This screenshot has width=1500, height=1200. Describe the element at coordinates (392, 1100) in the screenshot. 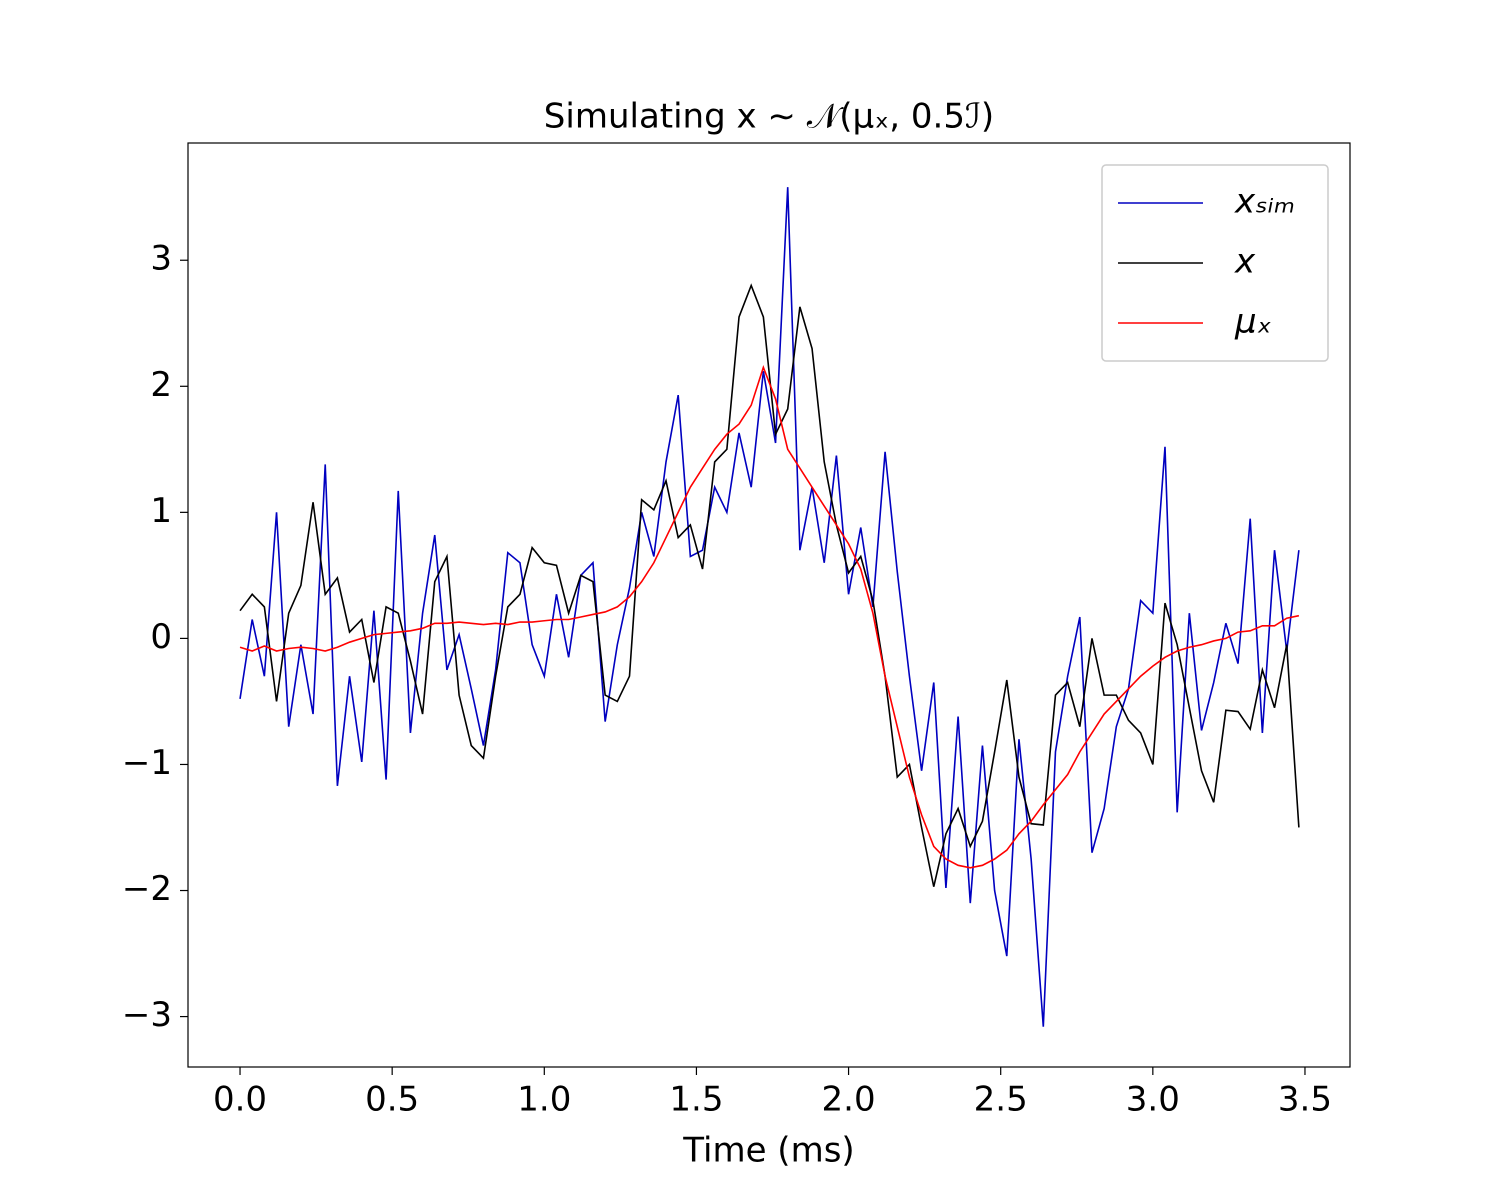

I see `x-tick-label: 0.5` at that location.